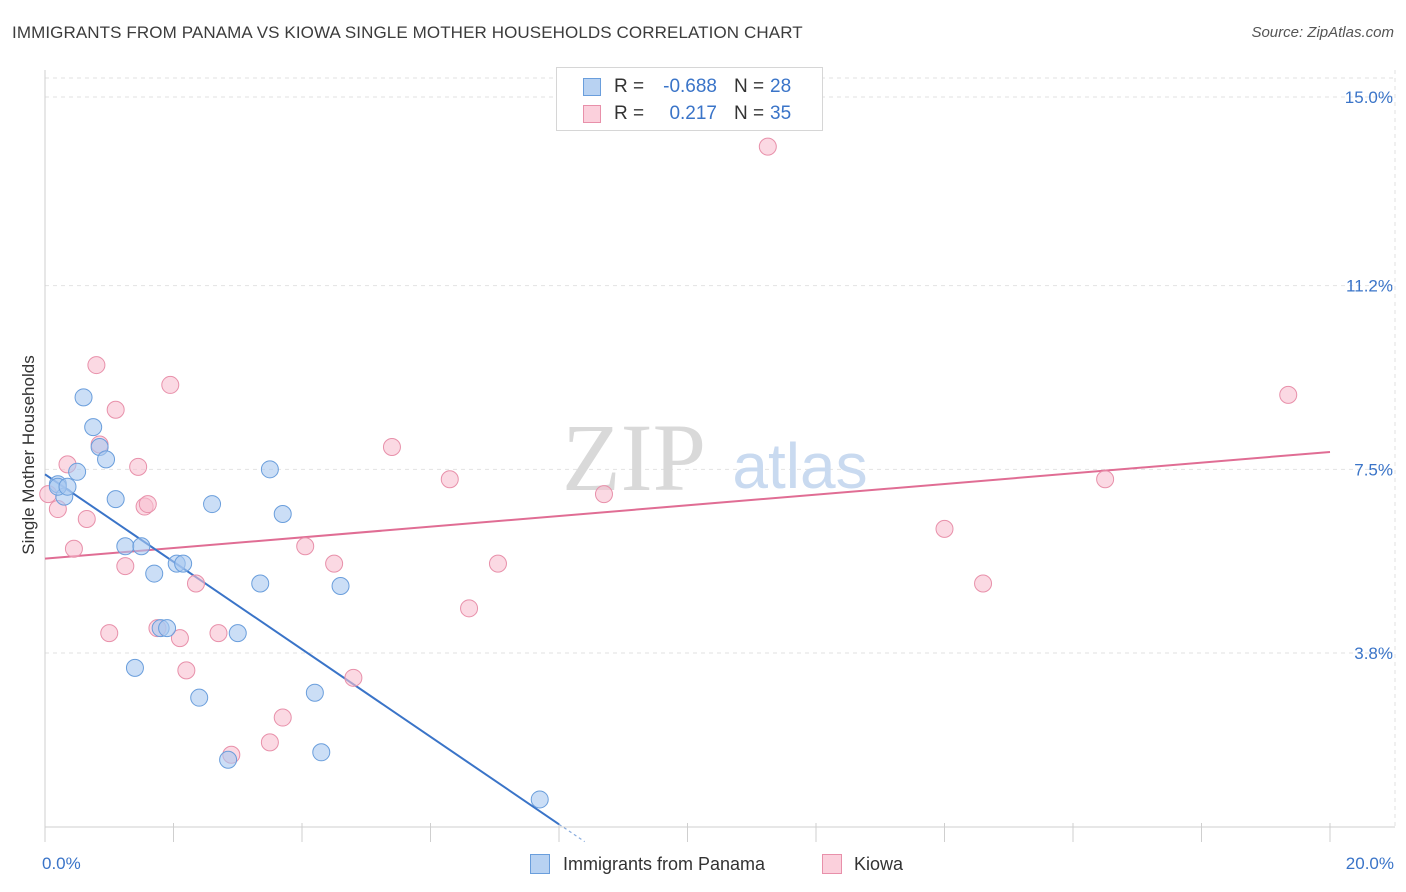 This screenshot has height=892, width=1406. Describe the element at coordinates (1369, 286) in the screenshot. I see `y-tick-label: 11.2%` at that location.